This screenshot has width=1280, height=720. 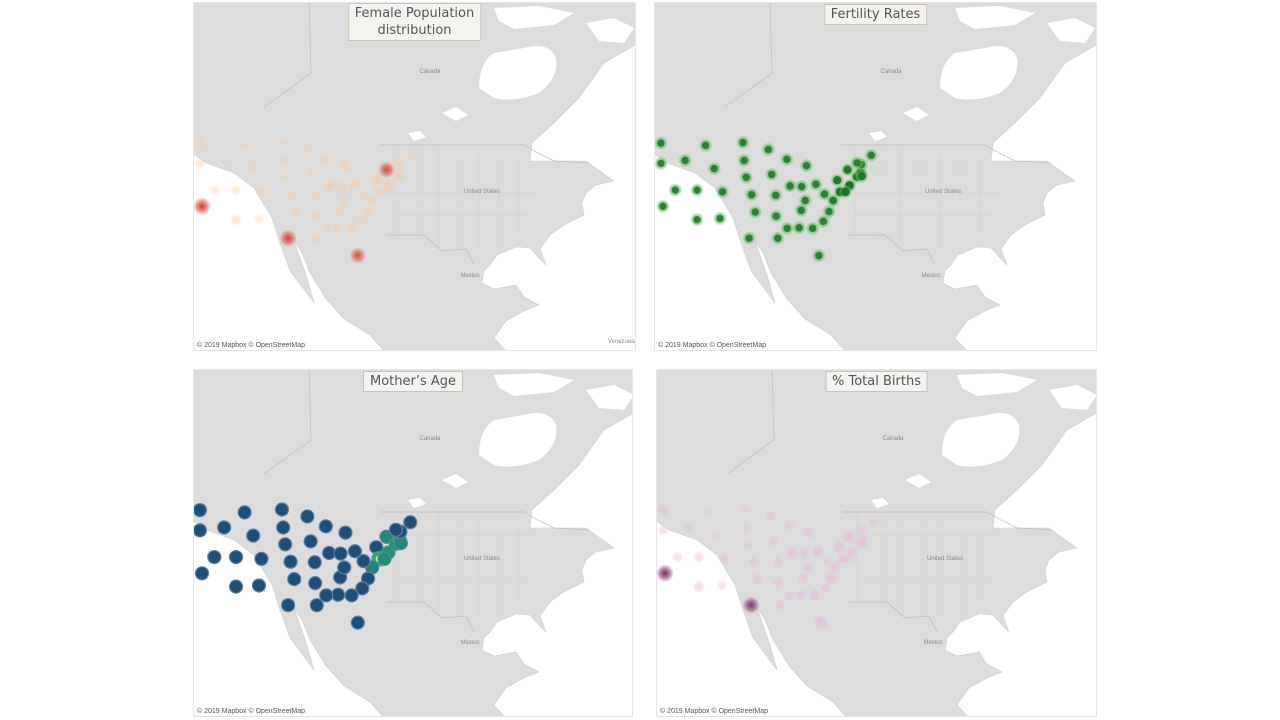 What do you see at coordinates (351, 228) in the screenshot?
I see `marker-georgia` at bounding box center [351, 228].